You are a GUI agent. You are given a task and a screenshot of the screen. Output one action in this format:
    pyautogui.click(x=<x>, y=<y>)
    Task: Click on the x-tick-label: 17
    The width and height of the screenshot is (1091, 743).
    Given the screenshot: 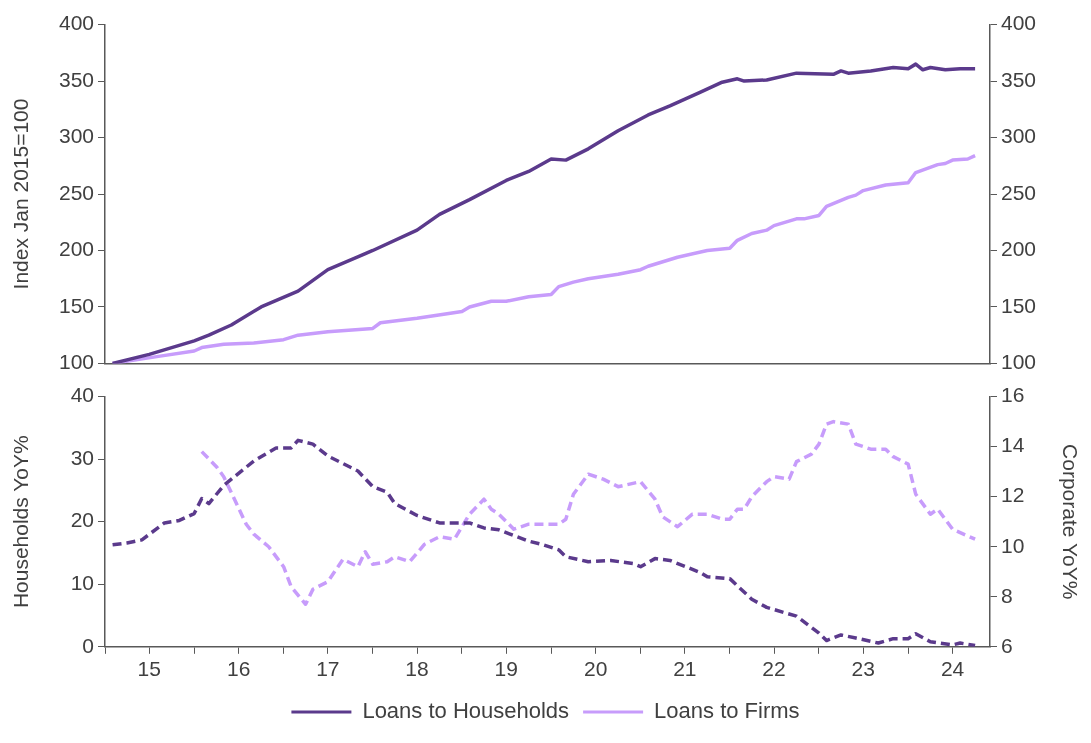 What is the action you would take?
    pyautogui.click(x=328, y=669)
    